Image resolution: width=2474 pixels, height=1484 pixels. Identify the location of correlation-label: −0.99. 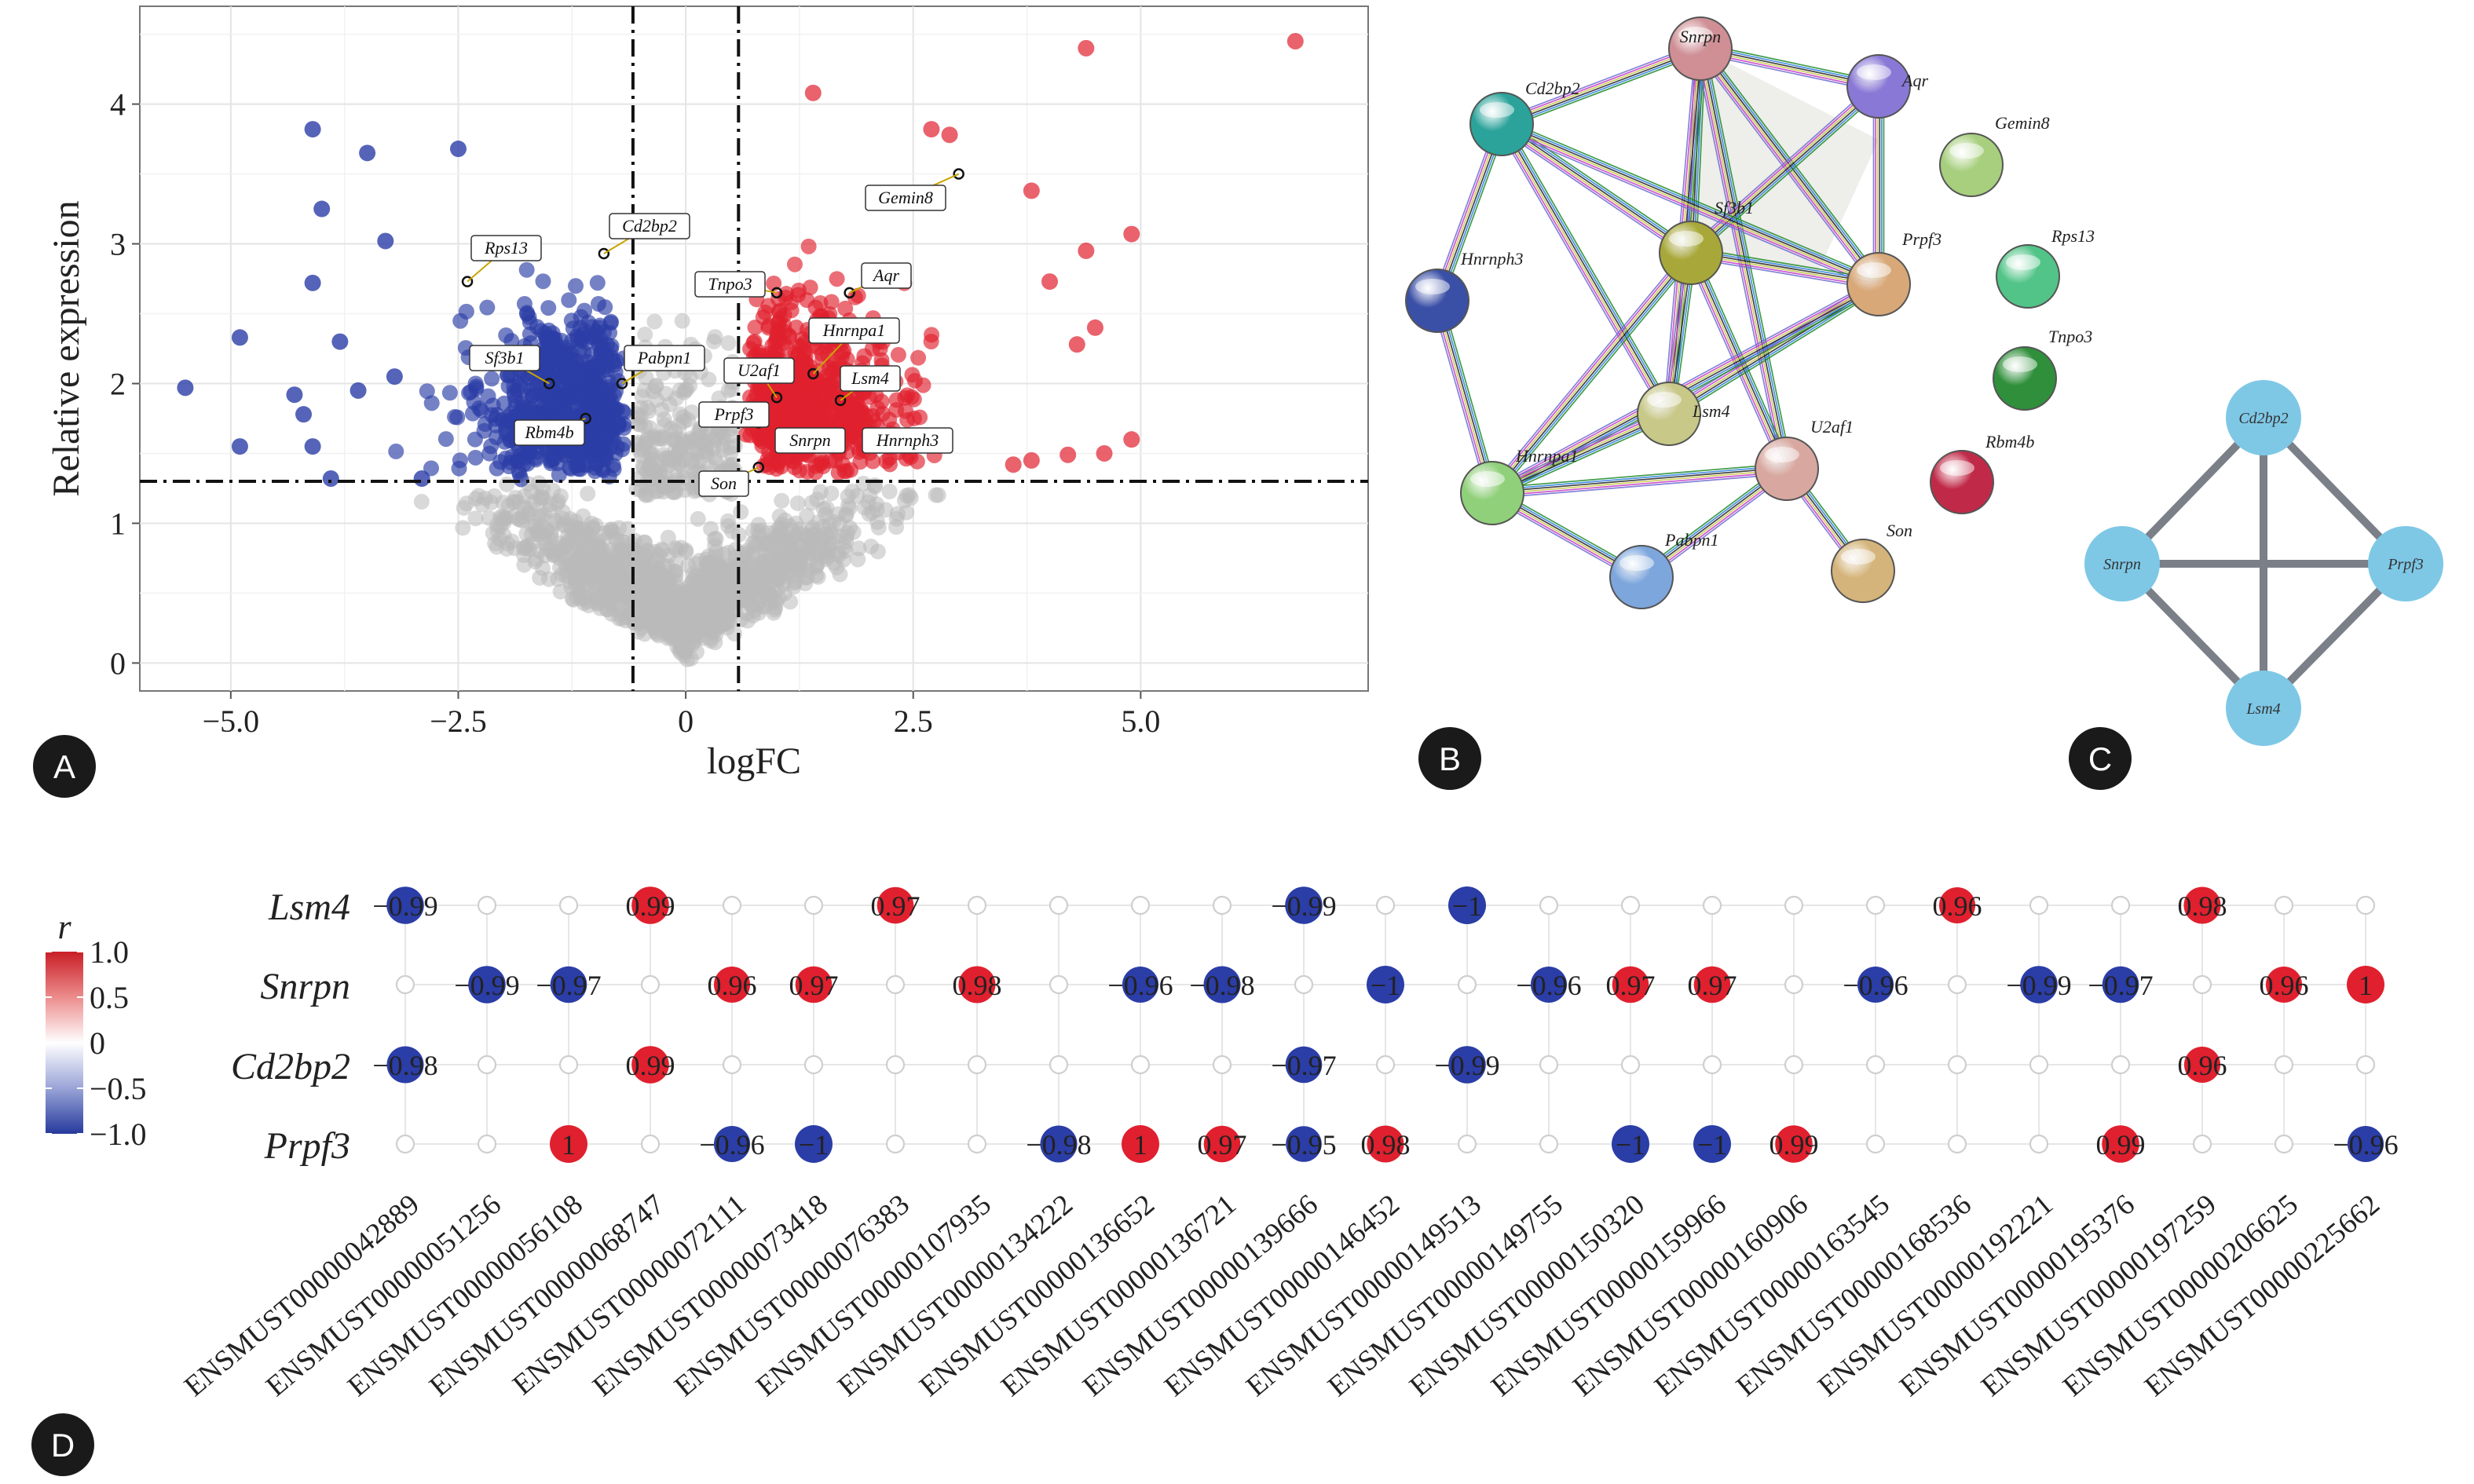
(486, 986).